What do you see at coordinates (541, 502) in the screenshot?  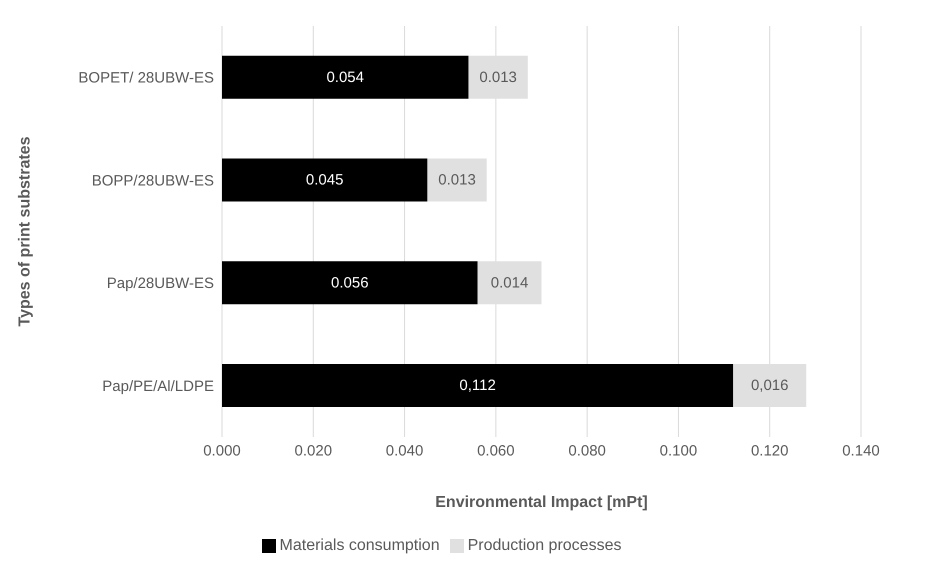 I see `x-axis-title: Environmental Impact [mPt]` at bounding box center [541, 502].